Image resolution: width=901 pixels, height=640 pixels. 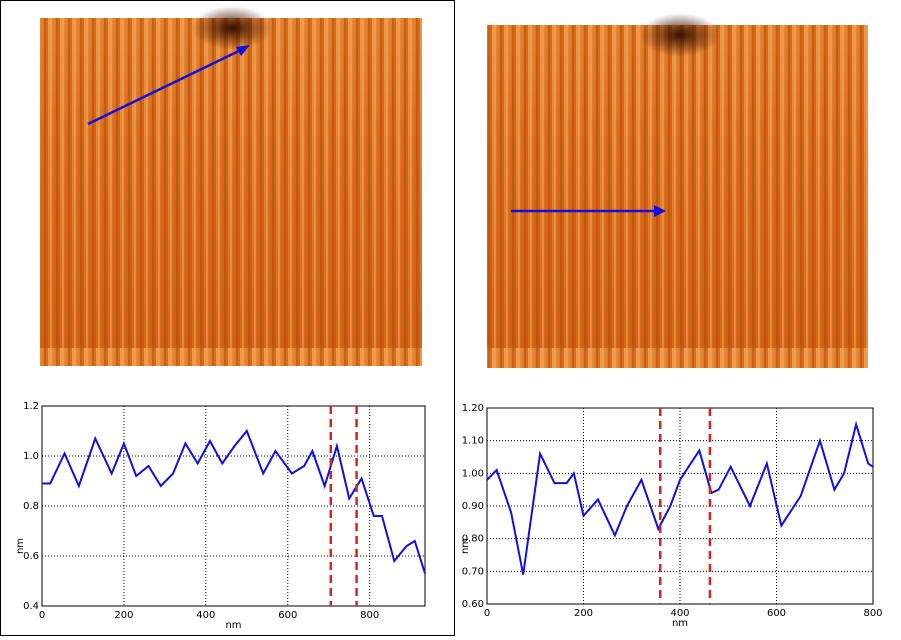 I want to click on y-tick-label: 1.0, so click(x=31, y=456).